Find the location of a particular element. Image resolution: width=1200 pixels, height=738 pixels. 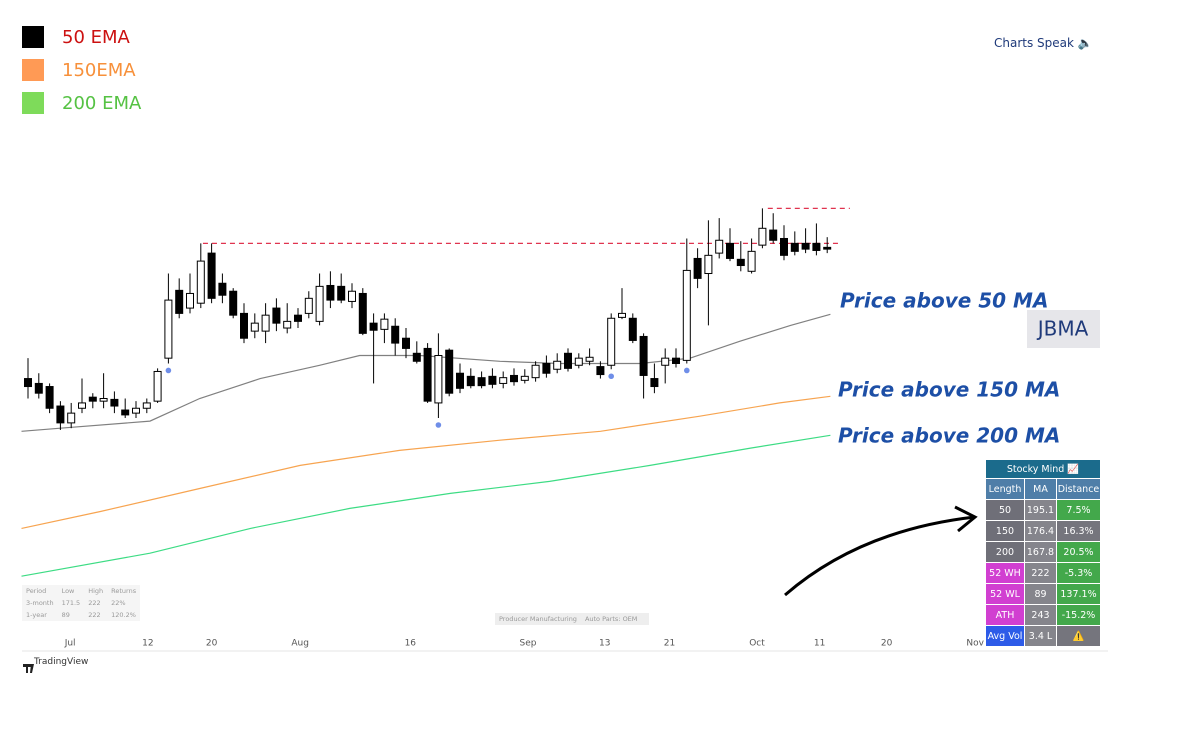

stocky-cell: 243 is located at coordinates (1040, 615).